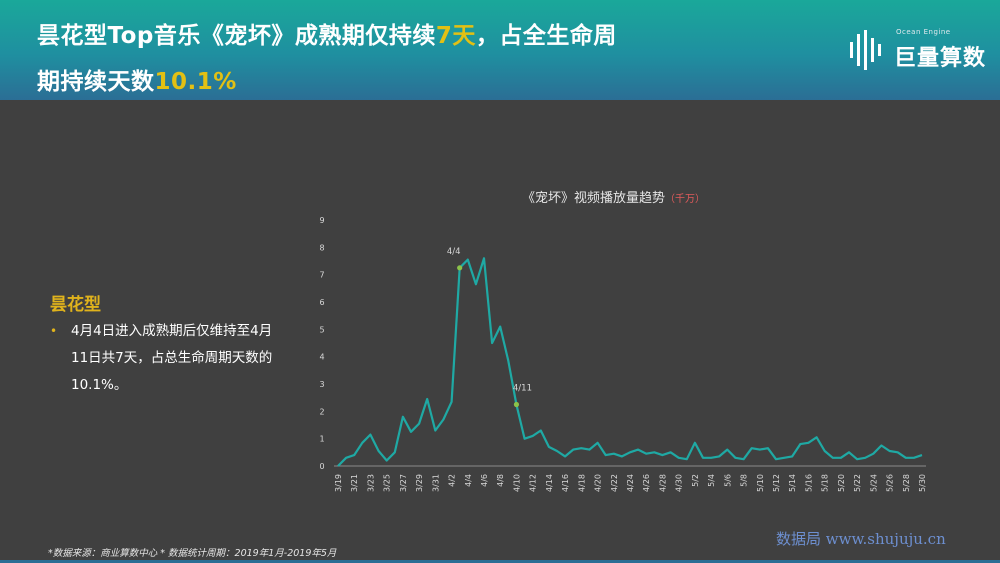 Image resolution: width=1000 pixels, height=563 pixels. Describe the element at coordinates (321, 439) in the screenshot. I see `y-tick-label: 1` at that location.